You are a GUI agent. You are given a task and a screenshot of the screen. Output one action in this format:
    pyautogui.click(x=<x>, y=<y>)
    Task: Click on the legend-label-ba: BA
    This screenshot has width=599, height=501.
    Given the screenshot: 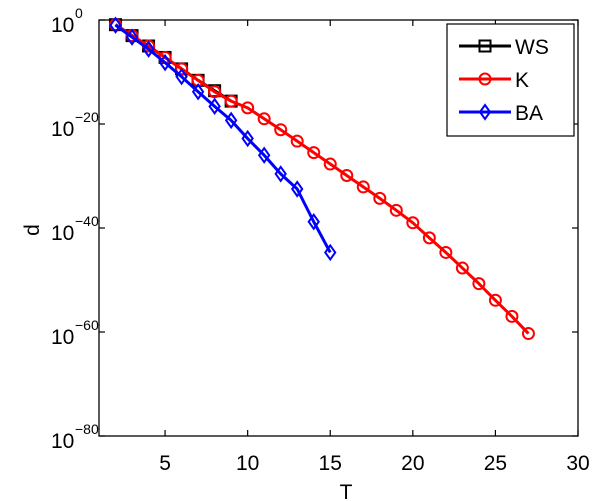 What is the action you would take?
    pyautogui.click(x=529, y=113)
    